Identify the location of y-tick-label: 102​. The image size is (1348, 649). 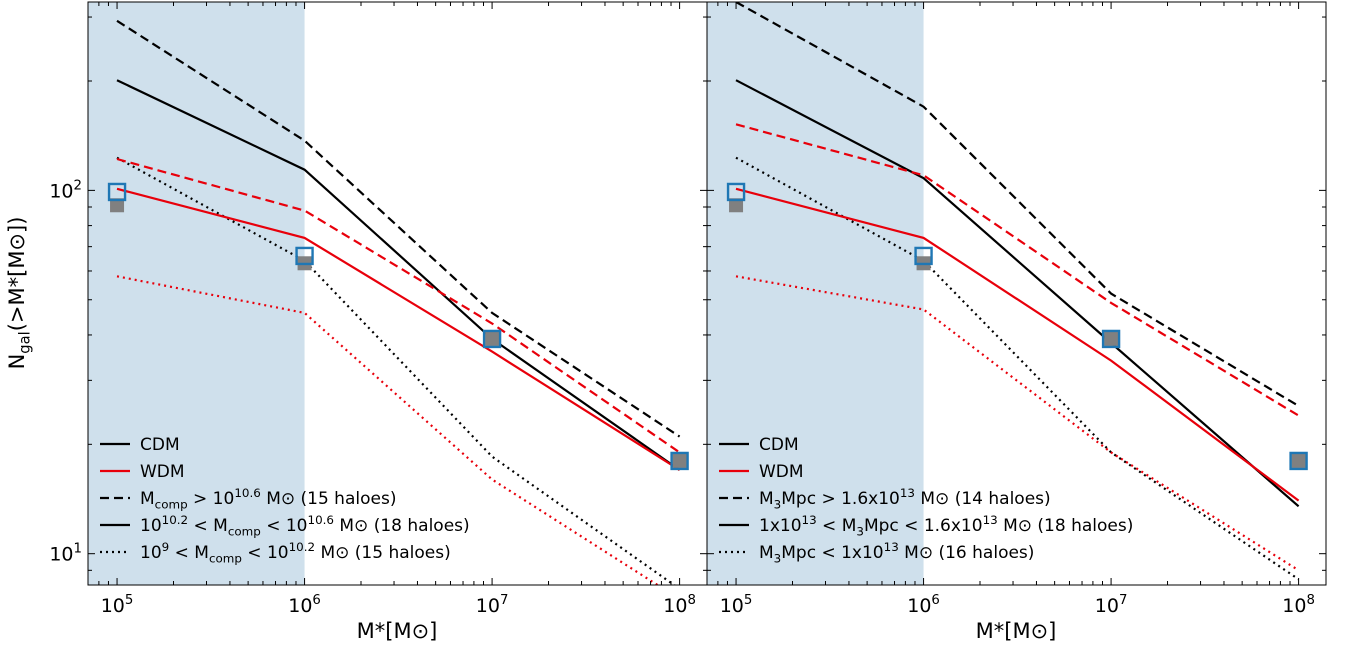
(65, 190).